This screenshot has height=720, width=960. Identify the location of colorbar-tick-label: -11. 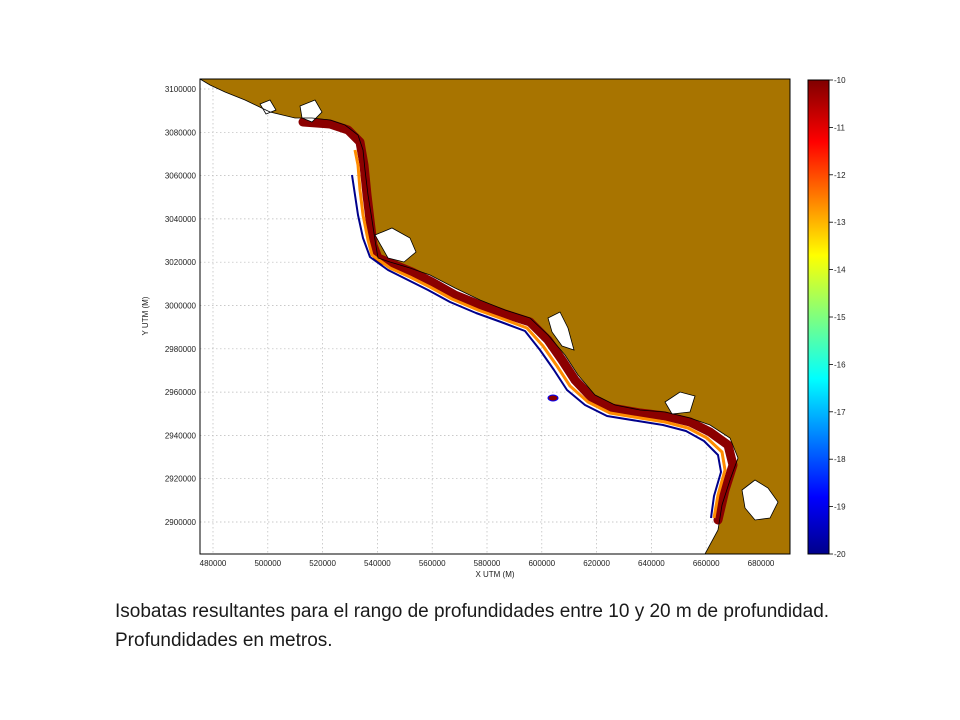
(840, 127).